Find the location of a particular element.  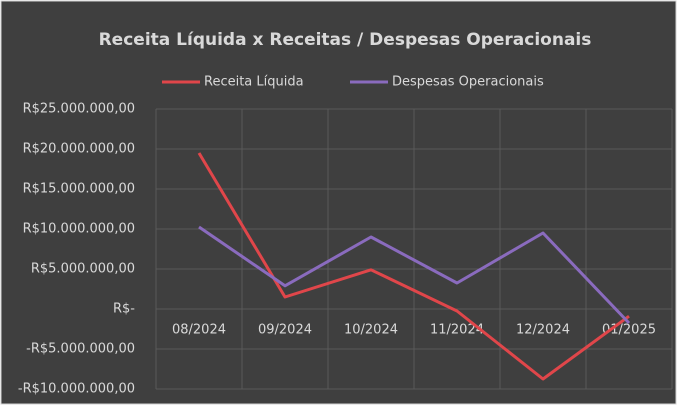

y-tick-label: -R$5.000.000,00 is located at coordinates (80, 349).